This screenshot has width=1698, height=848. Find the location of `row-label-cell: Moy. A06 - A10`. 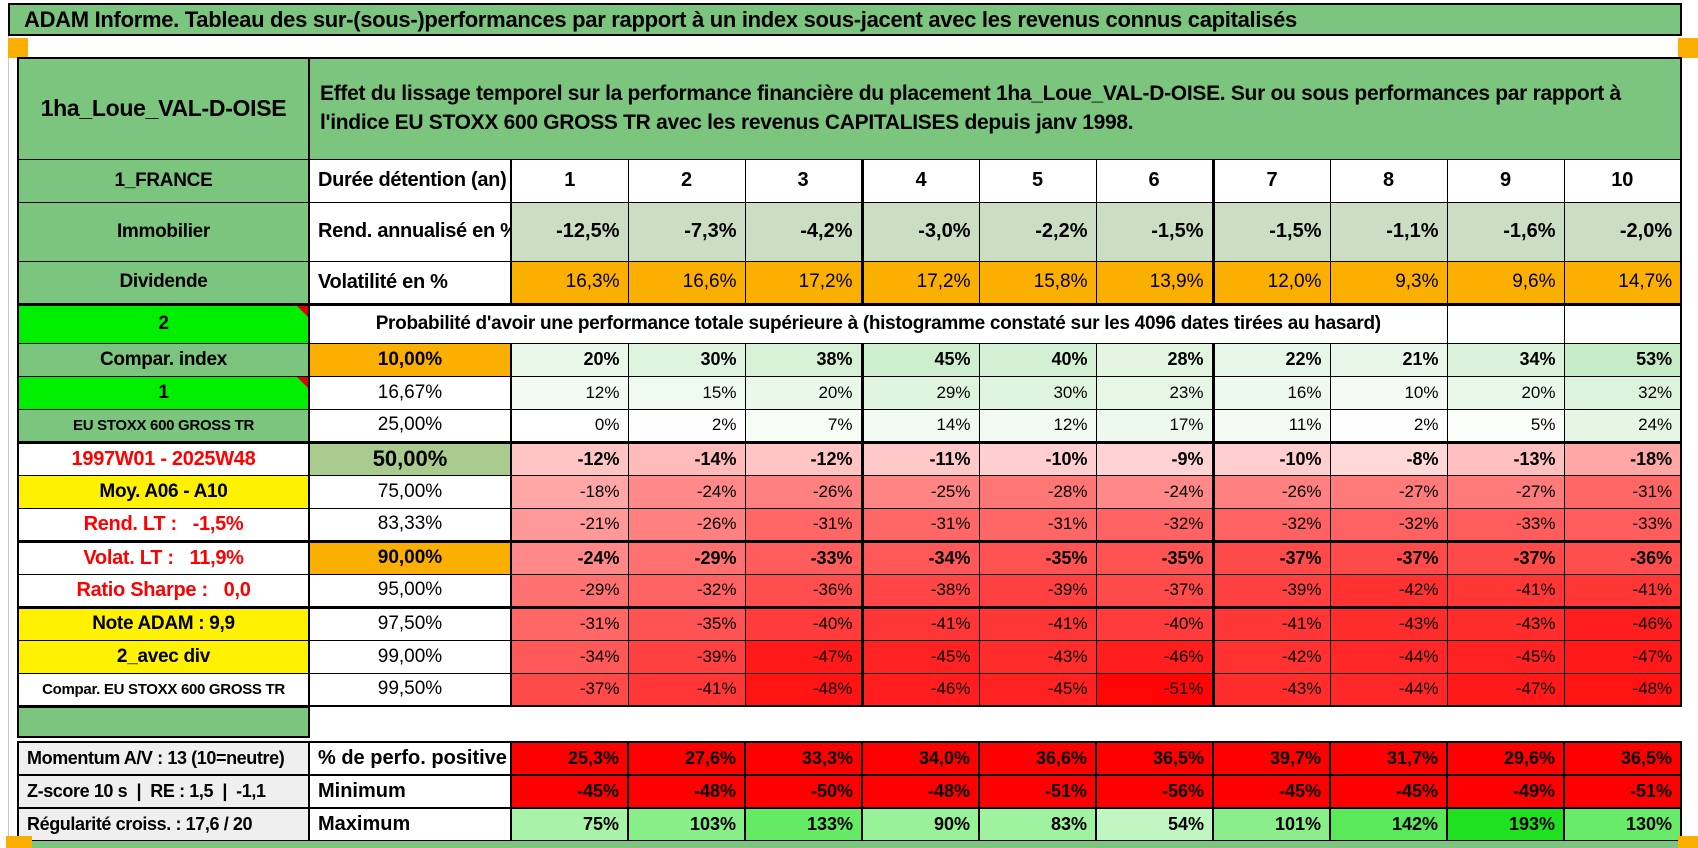

row-label-cell: Moy. A06 - A10 is located at coordinates (163, 491).